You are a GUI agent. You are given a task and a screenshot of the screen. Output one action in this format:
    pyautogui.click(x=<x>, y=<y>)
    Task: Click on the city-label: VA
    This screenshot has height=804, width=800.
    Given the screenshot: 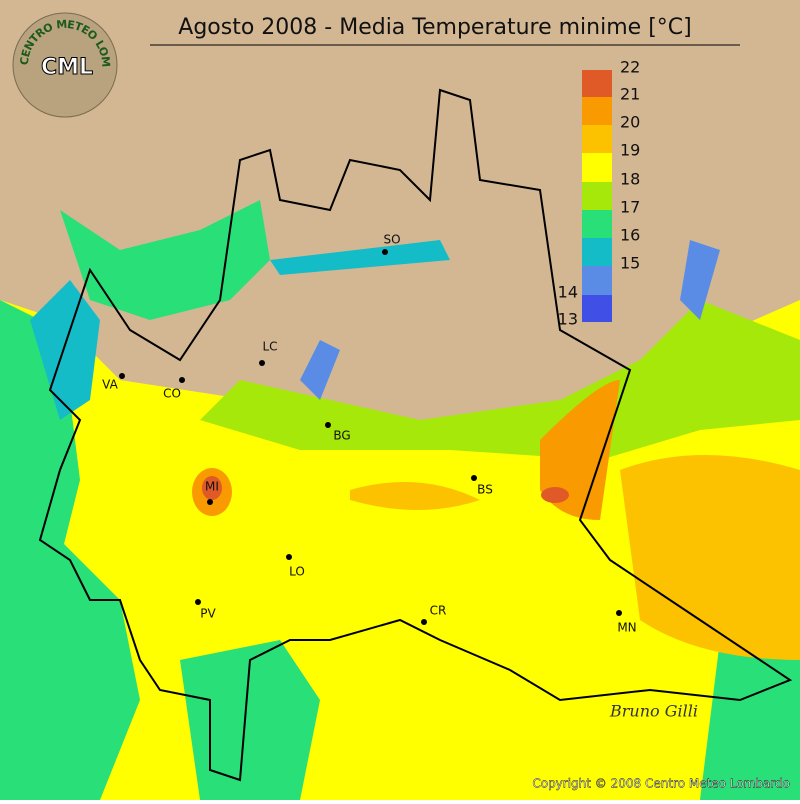 What is the action you would take?
    pyautogui.click(x=110, y=385)
    